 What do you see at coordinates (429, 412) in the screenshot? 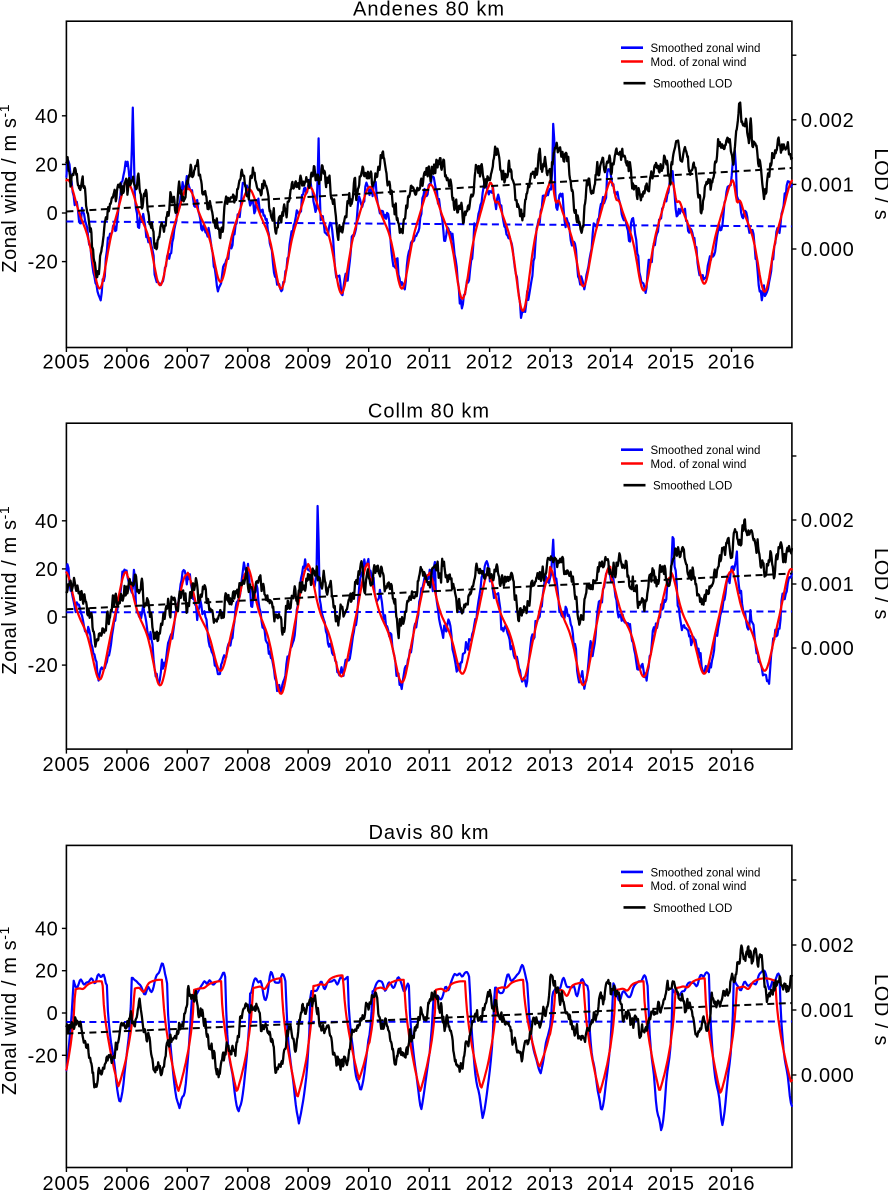
I see `svg-text: Collm 80 km` at bounding box center [429, 412].